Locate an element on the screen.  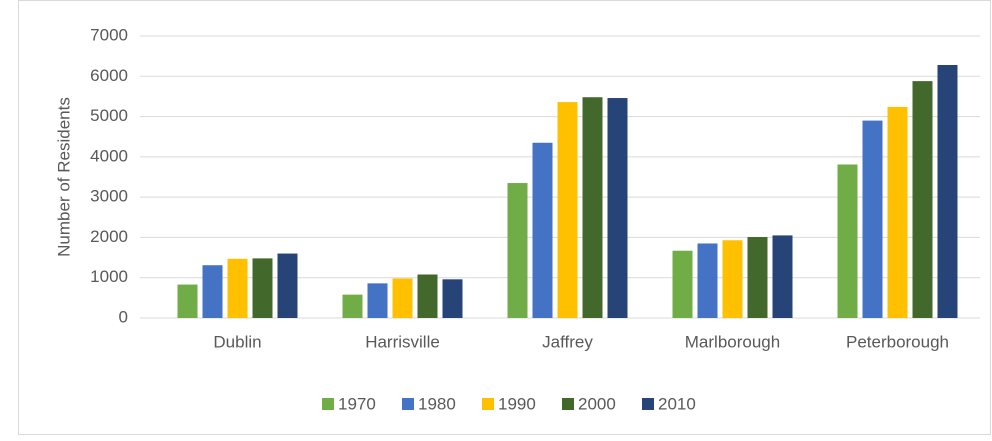
legend-label: 2010 is located at coordinates (677, 403).